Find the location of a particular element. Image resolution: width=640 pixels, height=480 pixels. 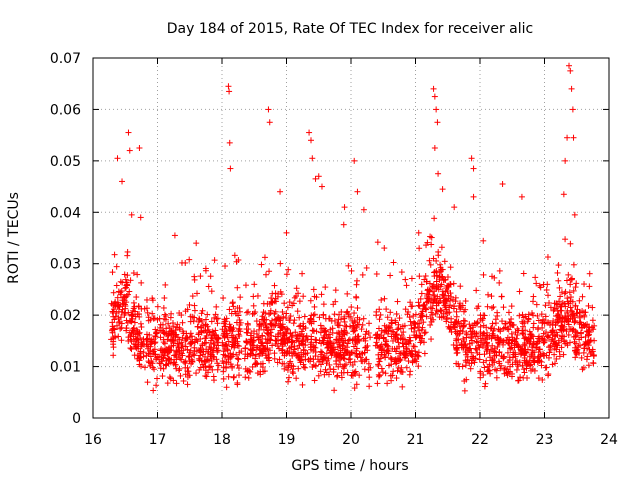

x-tick-label: 24 is located at coordinates (609, 440).